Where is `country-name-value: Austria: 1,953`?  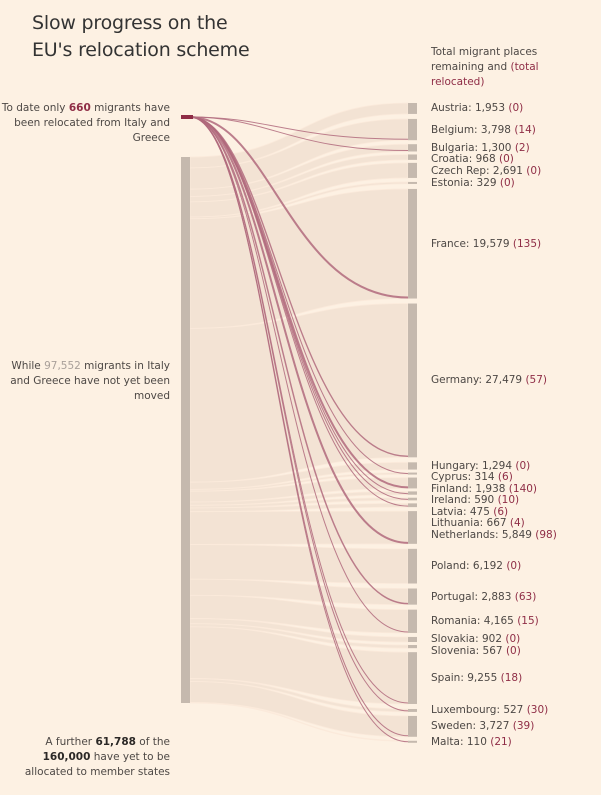
country-name-value: Austria: 1,953 is located at coordinates (470, 108).